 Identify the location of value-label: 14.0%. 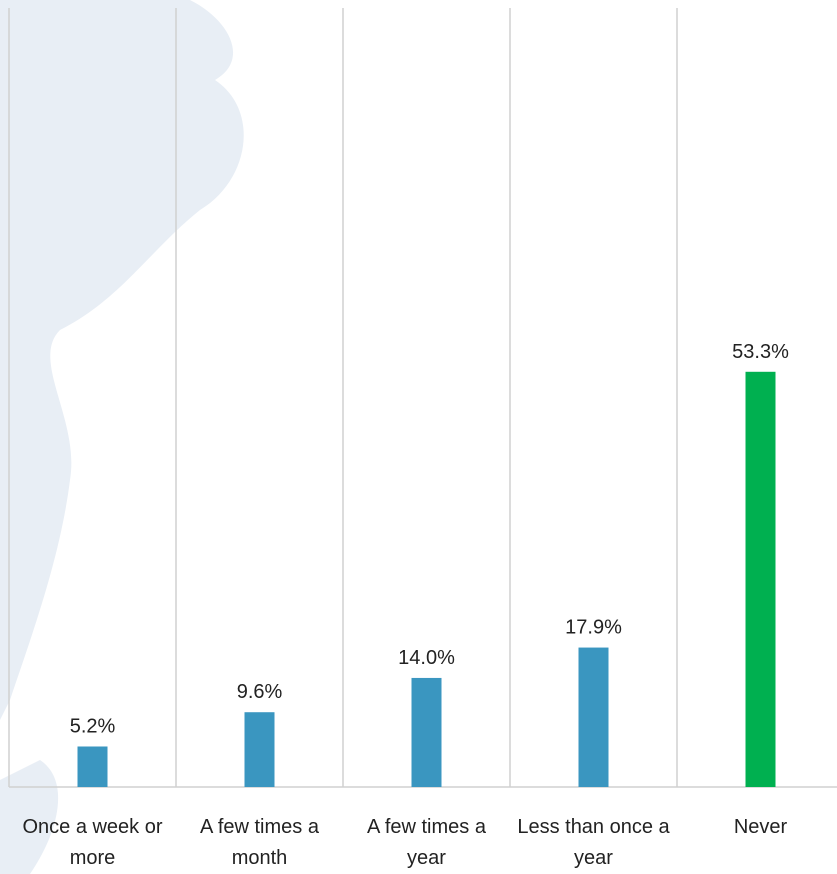
(426, 658).